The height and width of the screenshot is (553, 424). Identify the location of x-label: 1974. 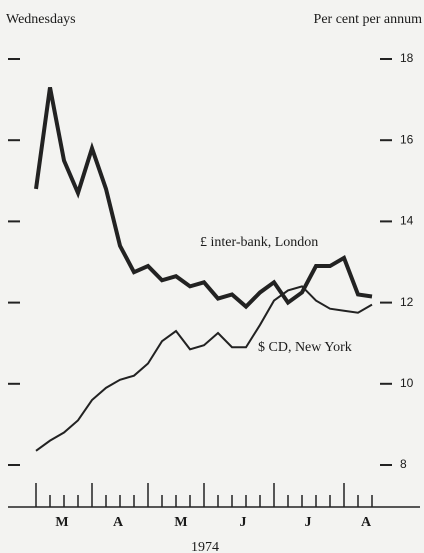
(205, 546).